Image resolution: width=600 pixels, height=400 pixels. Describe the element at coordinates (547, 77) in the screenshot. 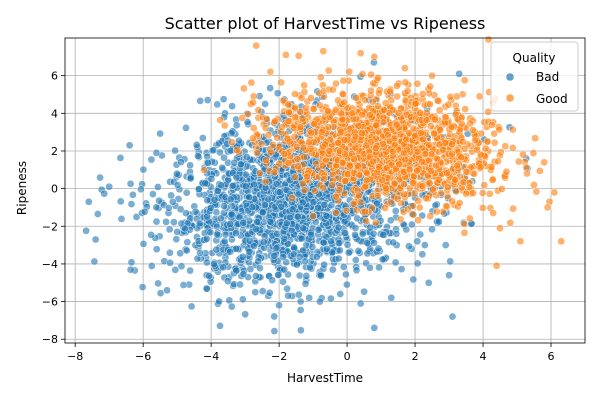

I see `legend-label-bad: Bad` at that location.